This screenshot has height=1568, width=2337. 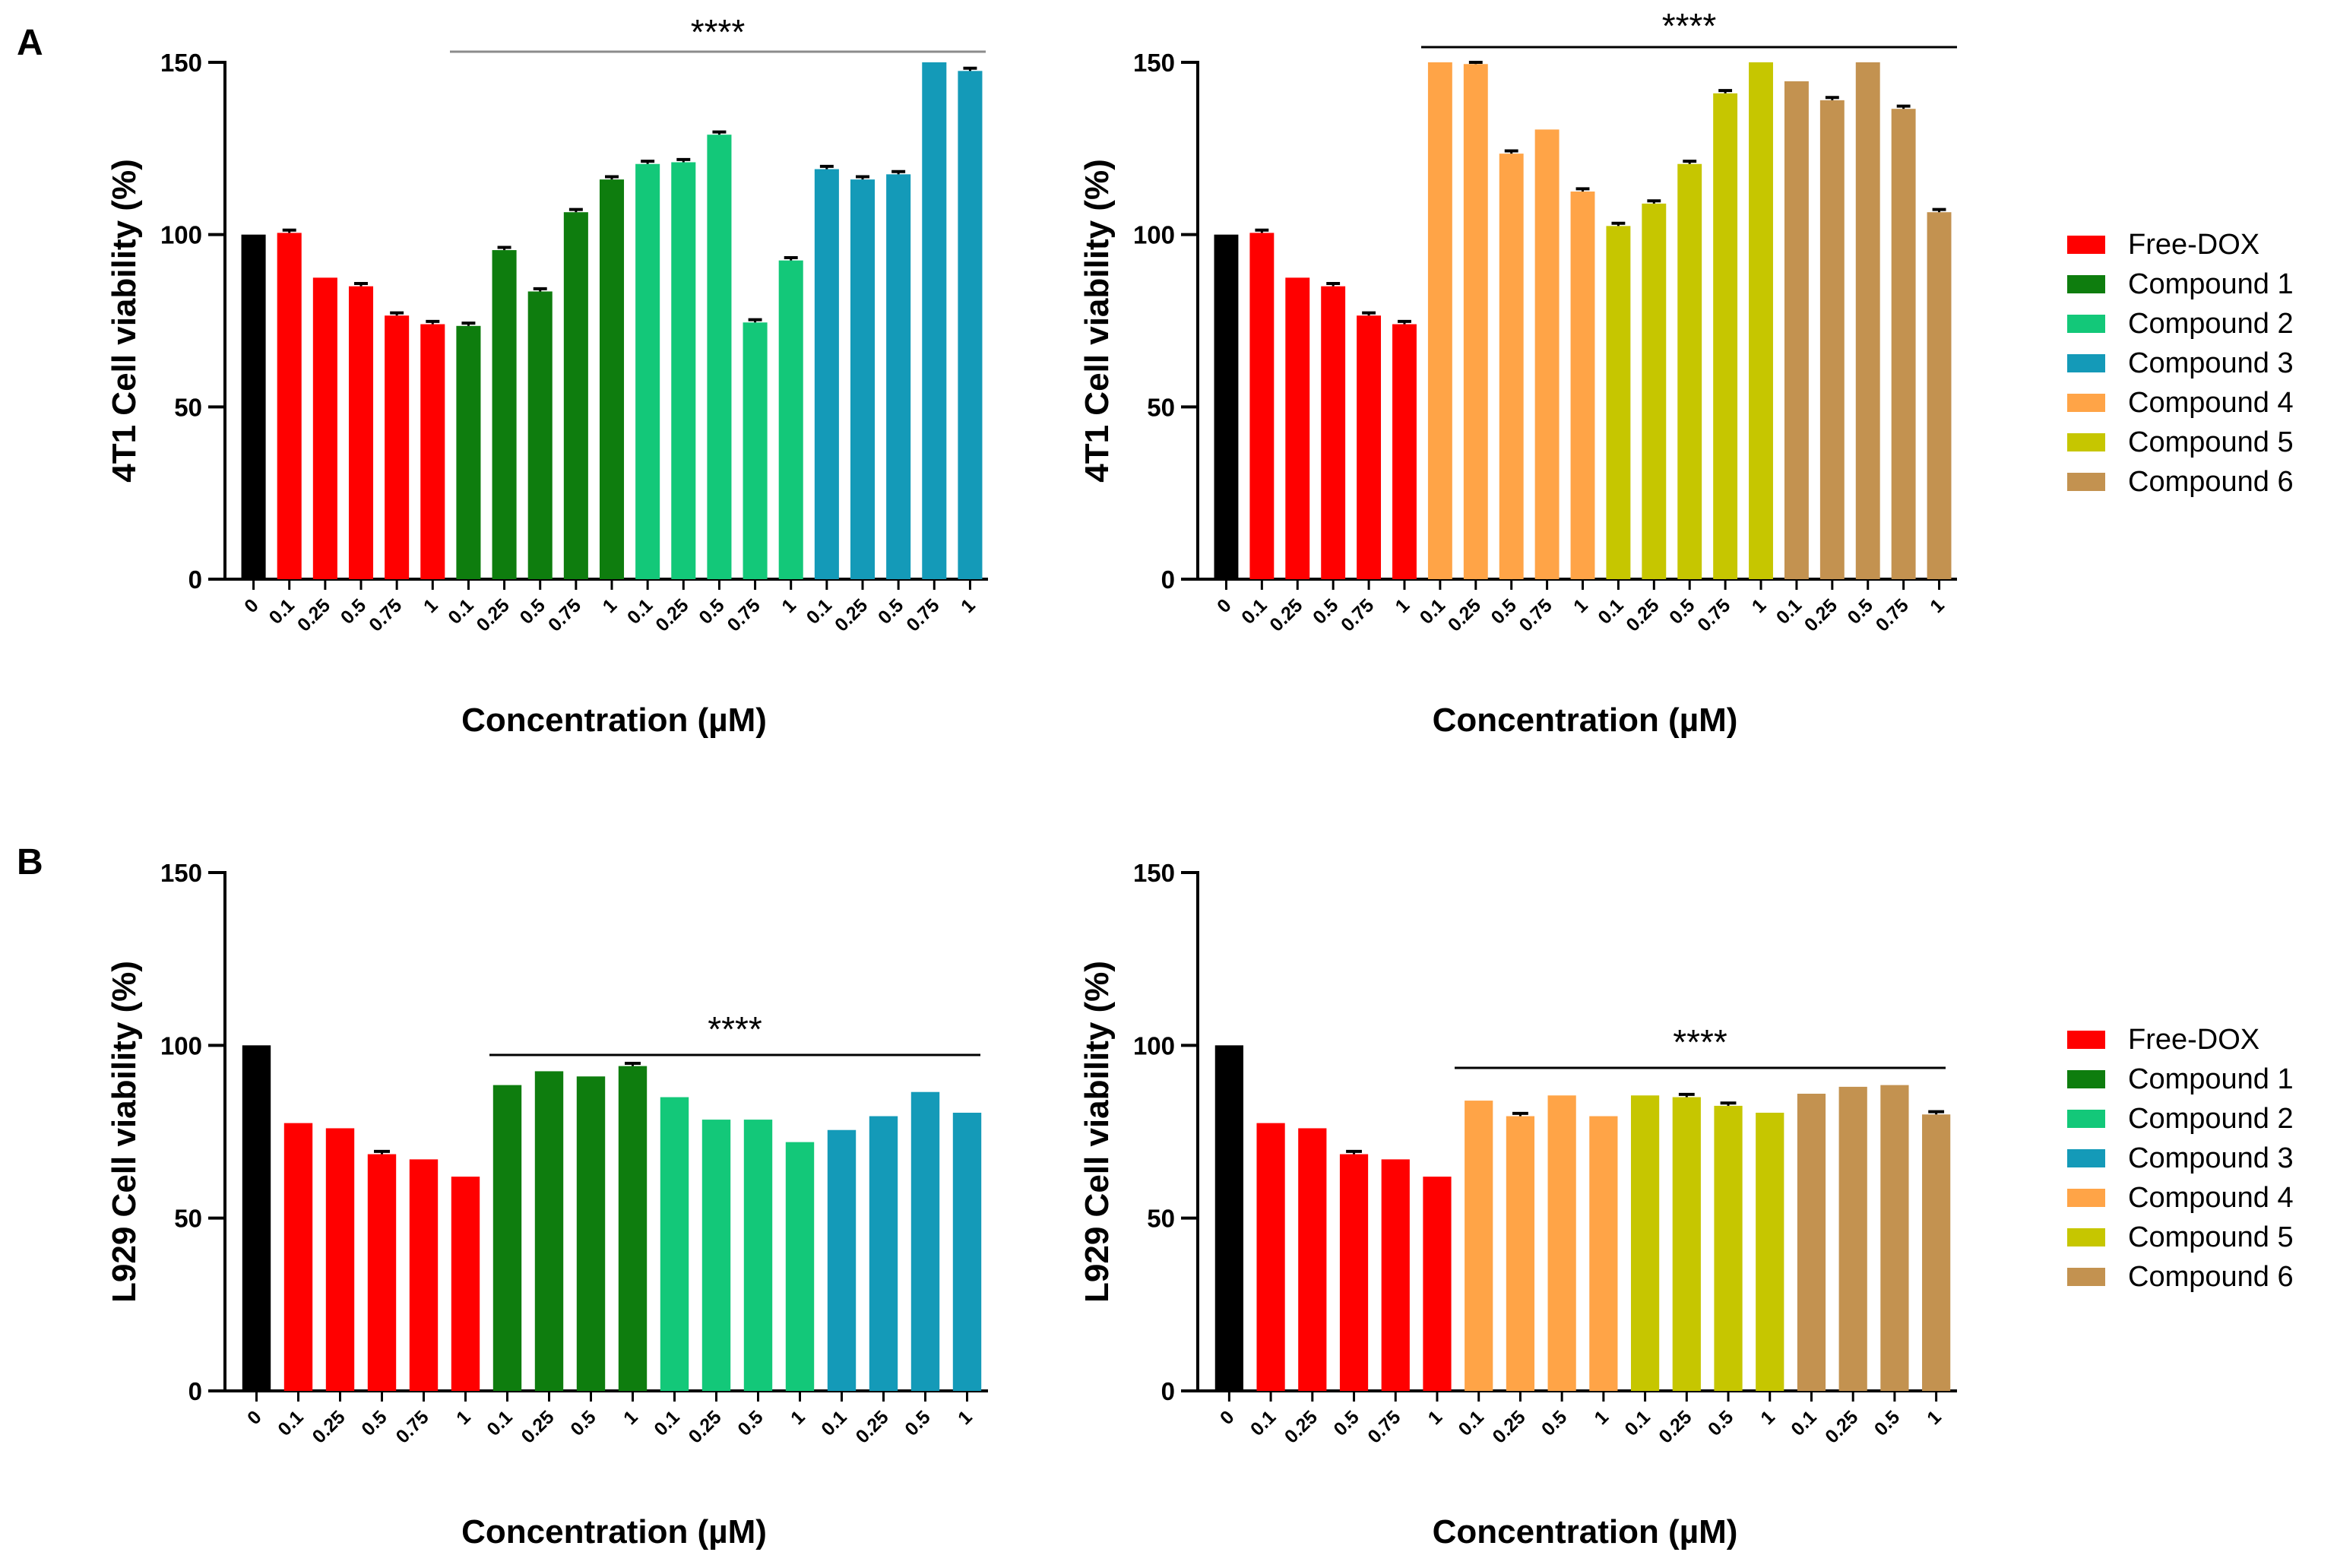 I want to click on legend-label: Compound 4, so click(x=2211, y=1198).